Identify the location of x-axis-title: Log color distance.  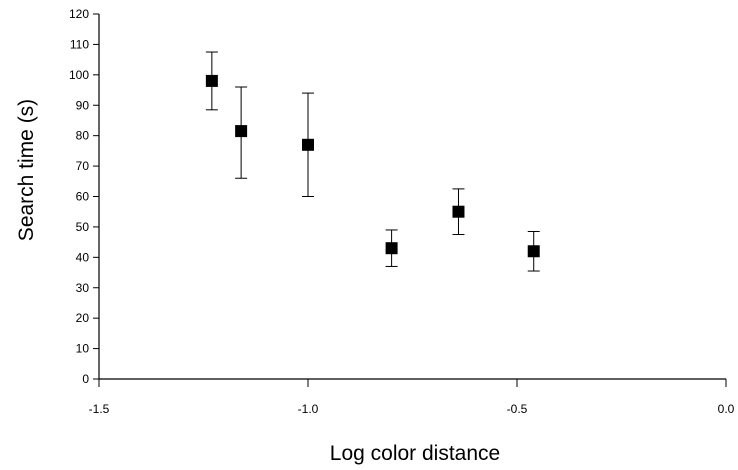
(415, 453).